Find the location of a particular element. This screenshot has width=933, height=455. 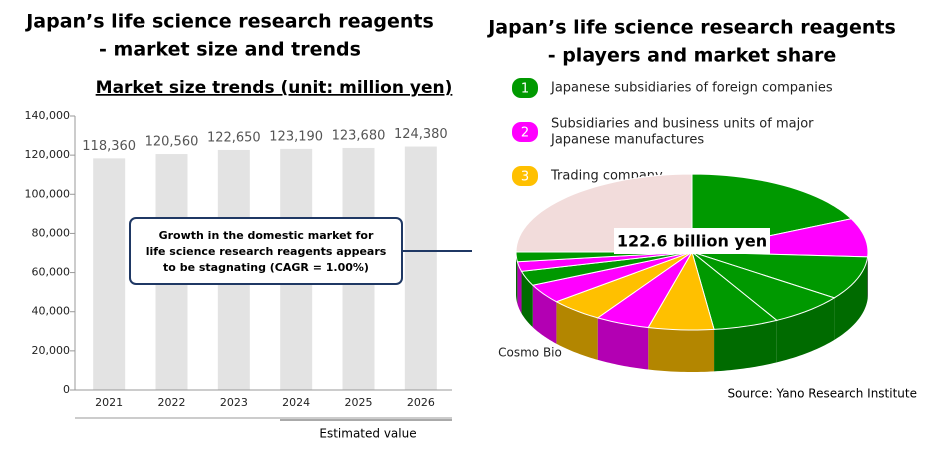

y-tick-label: 60,000 is located at coordinates (51, 272).